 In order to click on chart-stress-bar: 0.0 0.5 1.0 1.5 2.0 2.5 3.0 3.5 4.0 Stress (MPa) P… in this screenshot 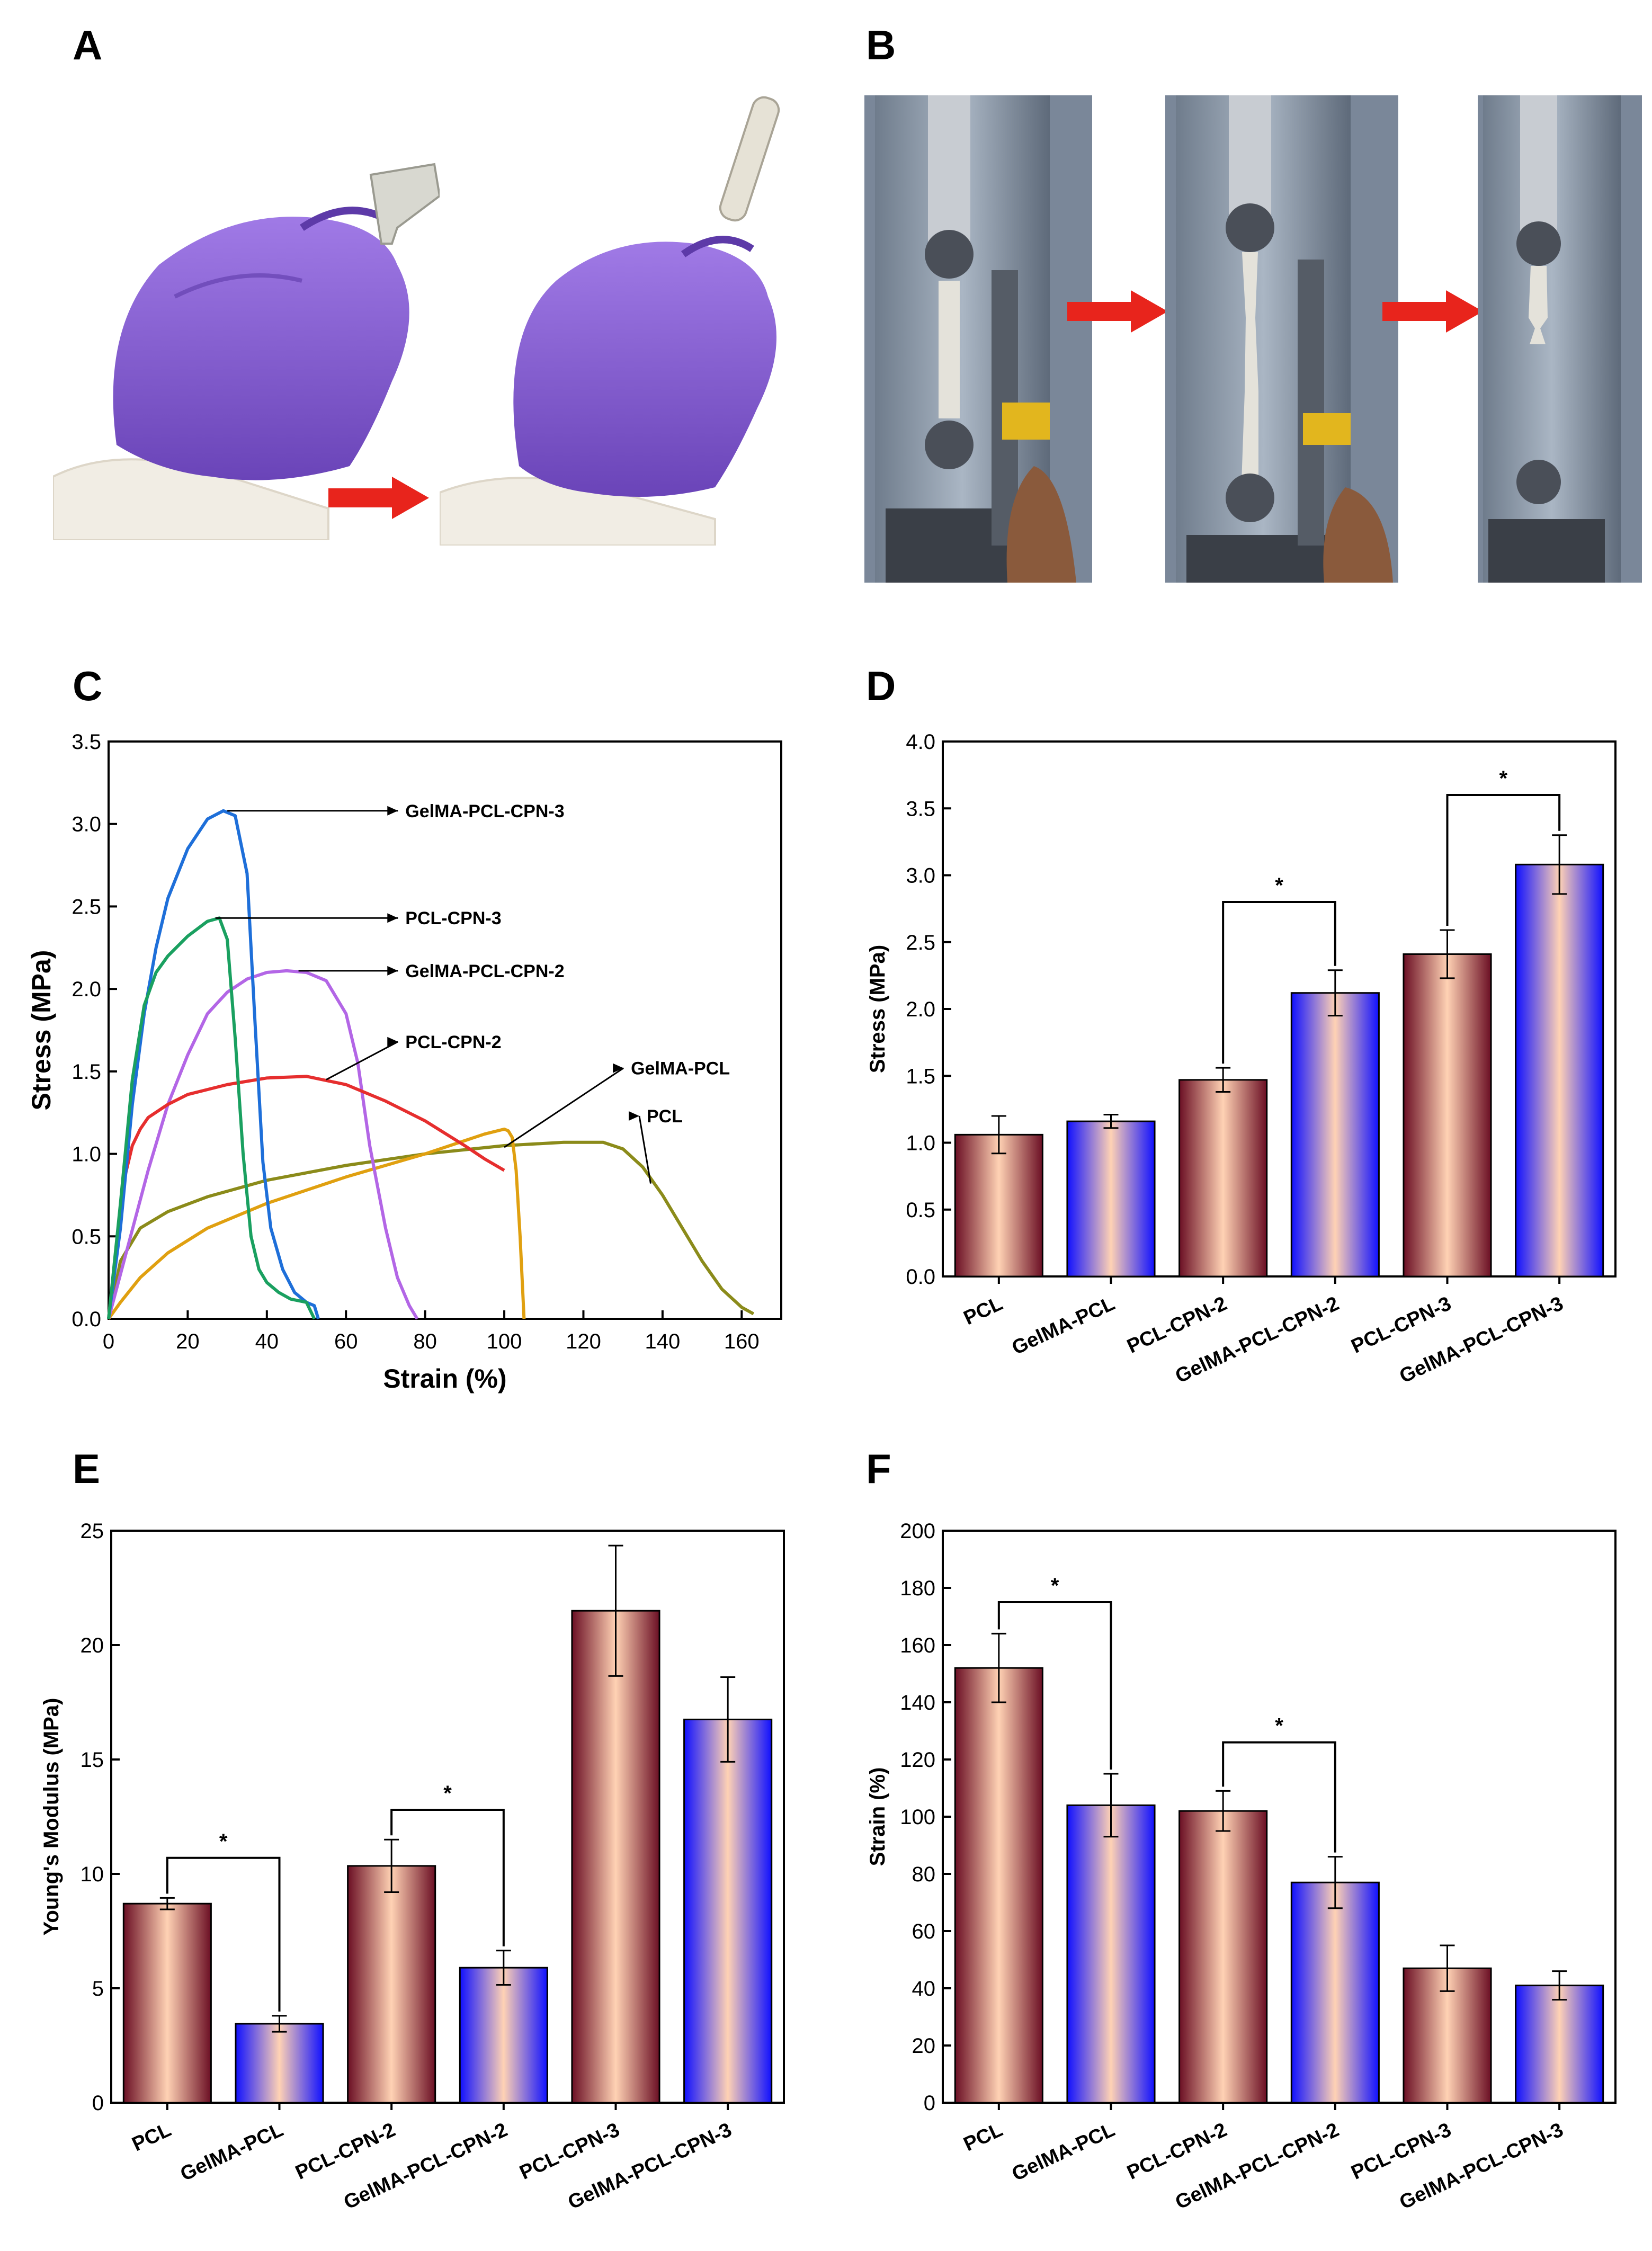, I will do `click(1241, 1059)`.